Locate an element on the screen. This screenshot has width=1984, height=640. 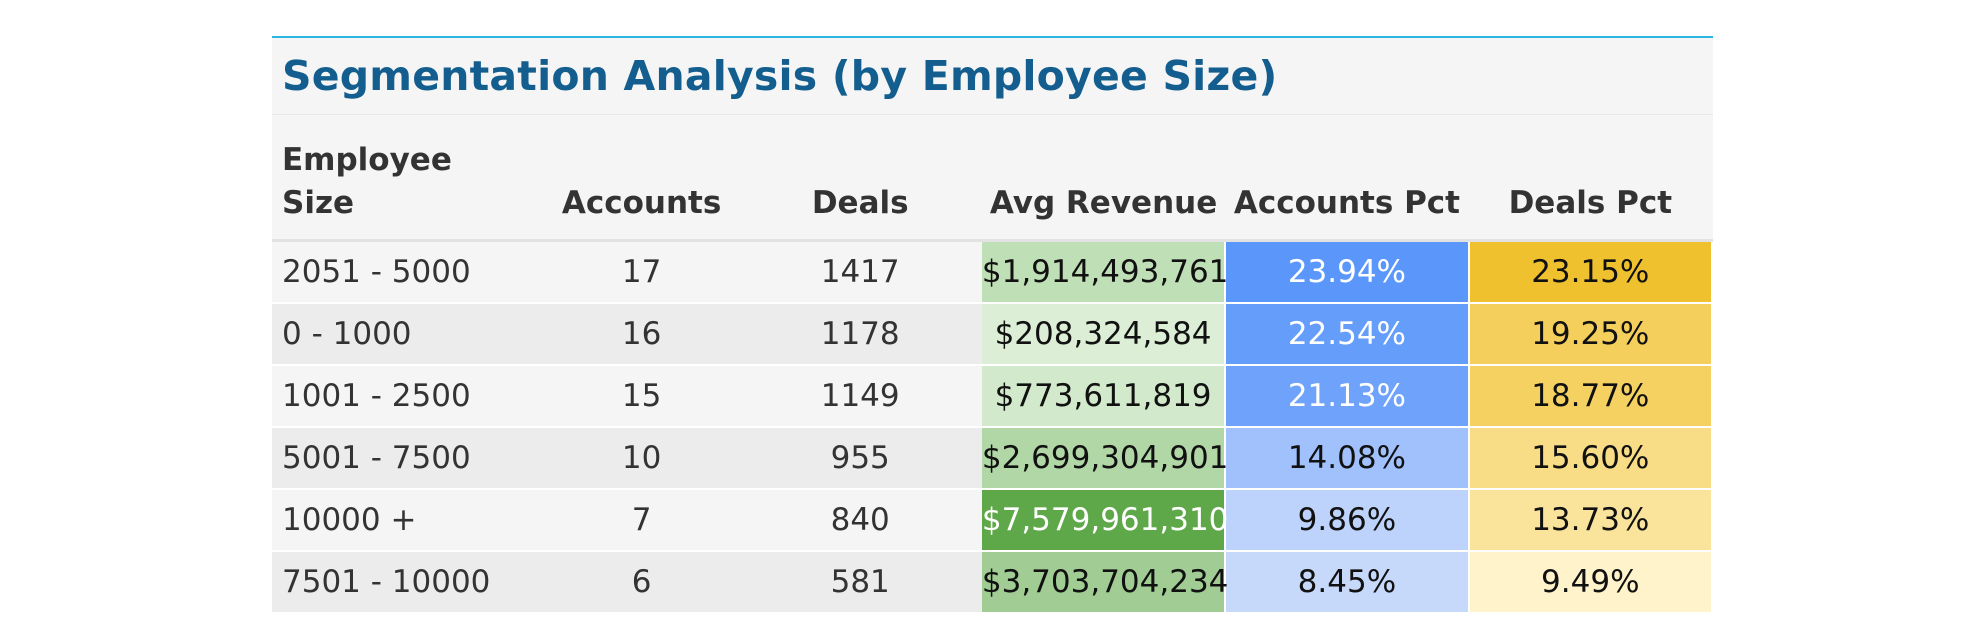
cell-accounts-pct: 8.45% is located at coordinates (1347, 582).